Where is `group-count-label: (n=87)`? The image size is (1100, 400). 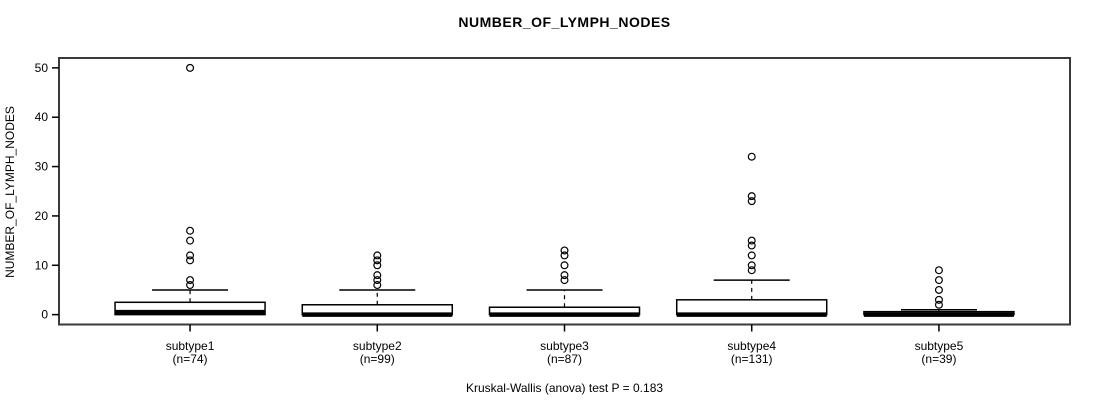
group-count-label: (n=87) is located at coordinates (564, 359).